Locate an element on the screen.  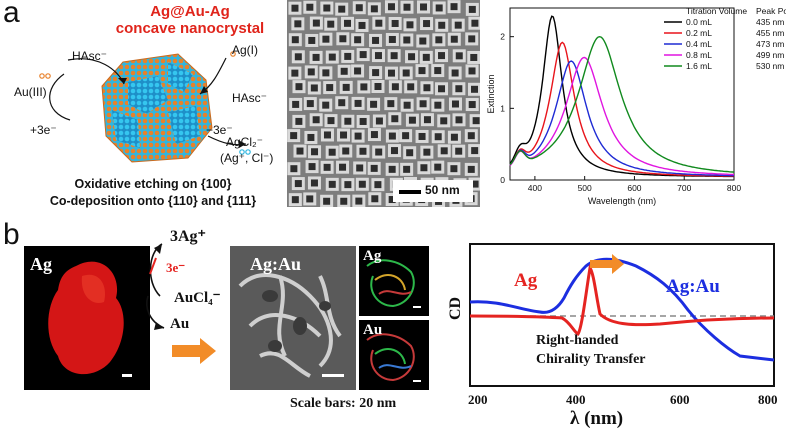
caption-line-1: Oxidative etching on {100} is located at coordinates (153, 184).